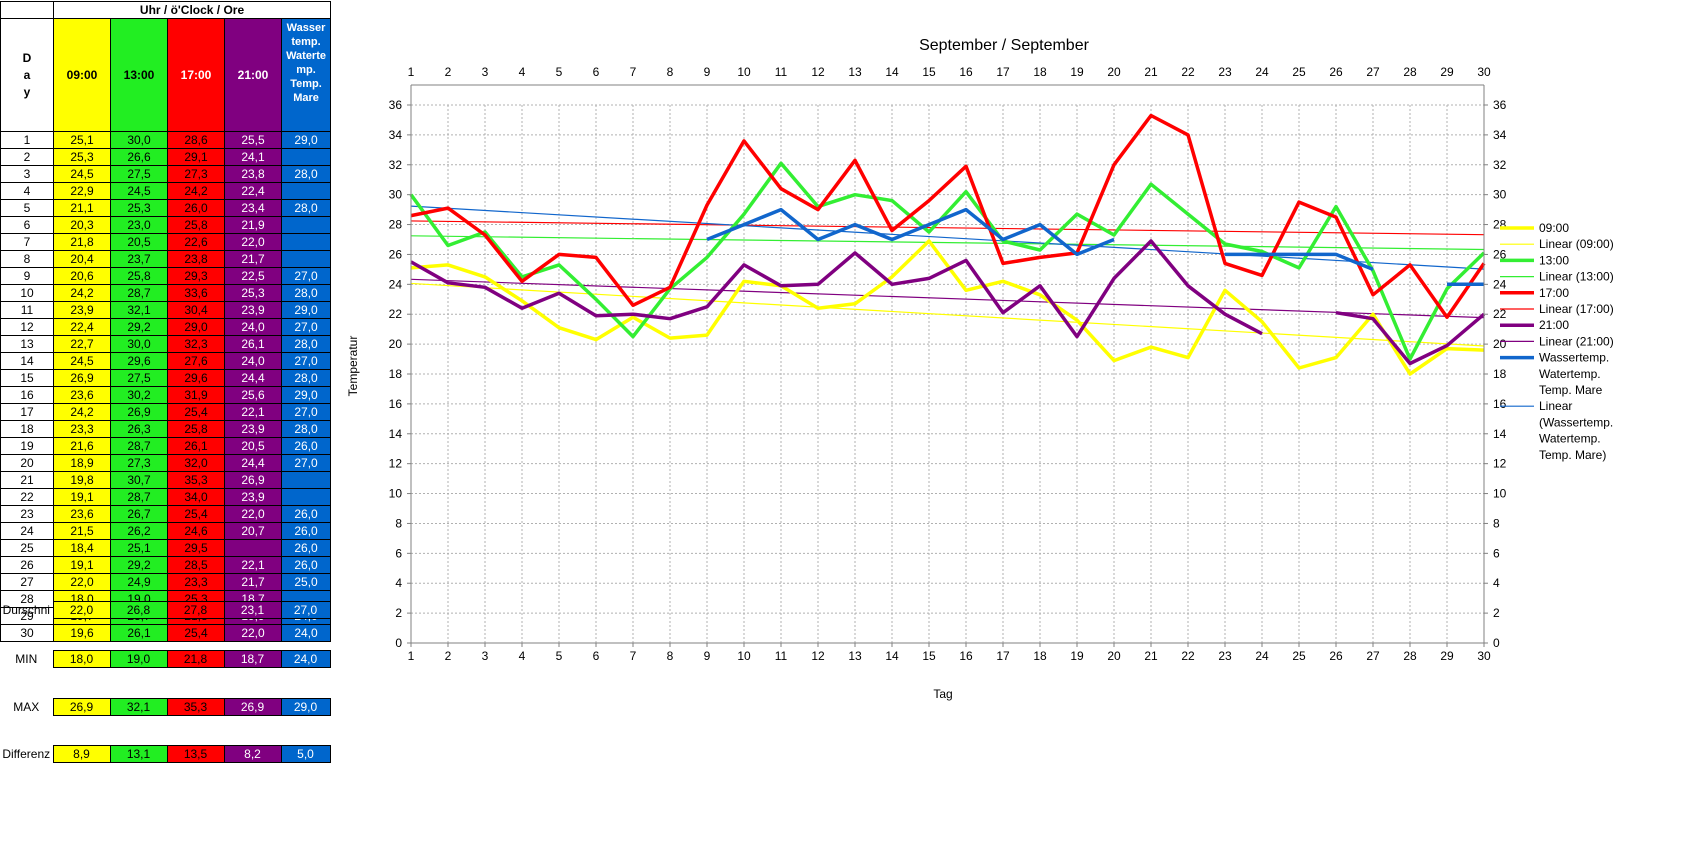 This screenshot has height=848, width=1694. Describe the element at coordinates (411, 72) in the screenshot. I see `x-tick-label-top: 1` at that location.